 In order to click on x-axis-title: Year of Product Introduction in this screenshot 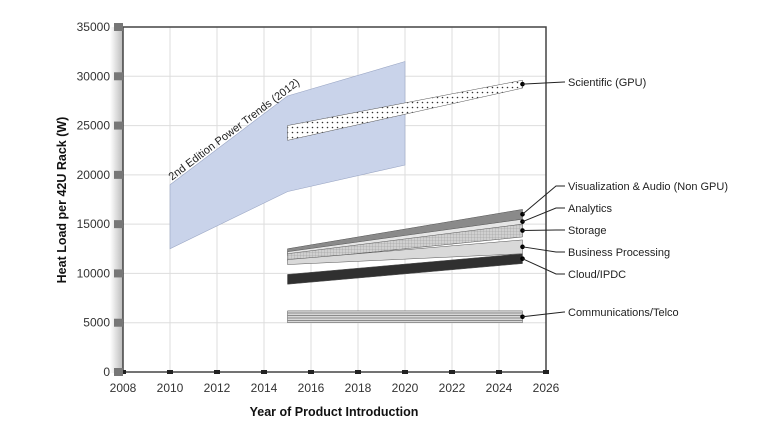, I will do `click(334, 412)`.